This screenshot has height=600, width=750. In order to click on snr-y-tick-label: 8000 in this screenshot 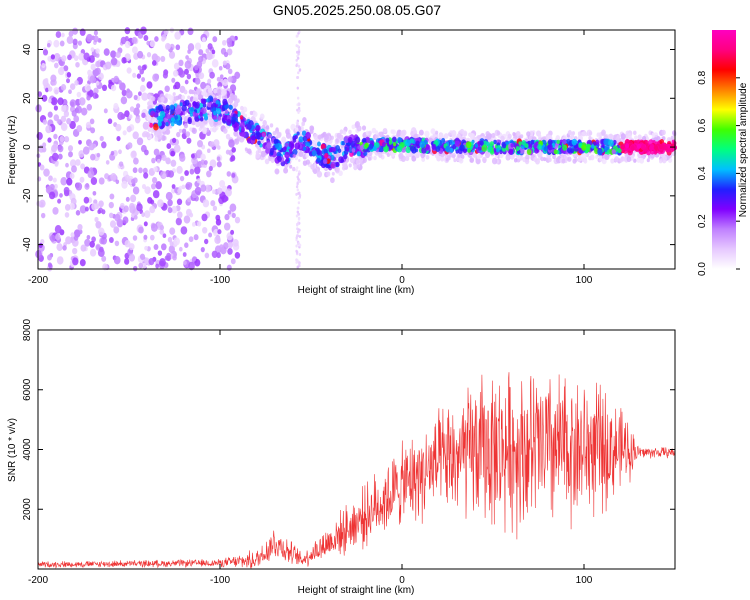, I will do `click(27, 329)`.